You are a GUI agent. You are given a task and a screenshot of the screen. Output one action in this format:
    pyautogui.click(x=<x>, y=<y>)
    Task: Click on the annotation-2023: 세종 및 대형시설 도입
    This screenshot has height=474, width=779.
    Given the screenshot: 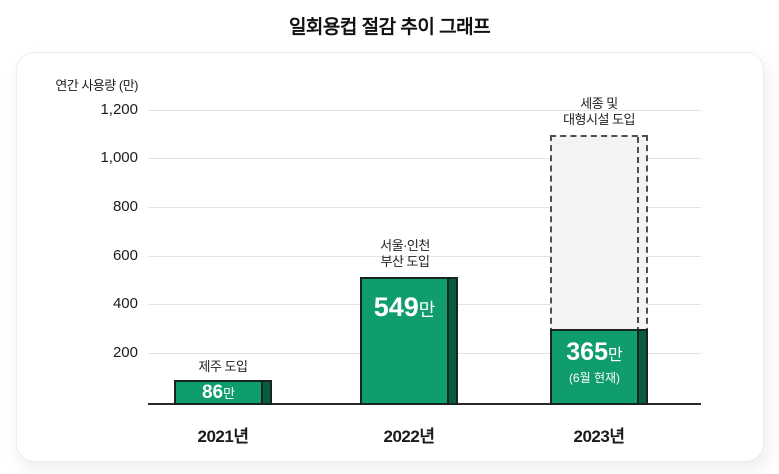 What is the action you would take?
    pyautogui.click(x=599, y=112)
    